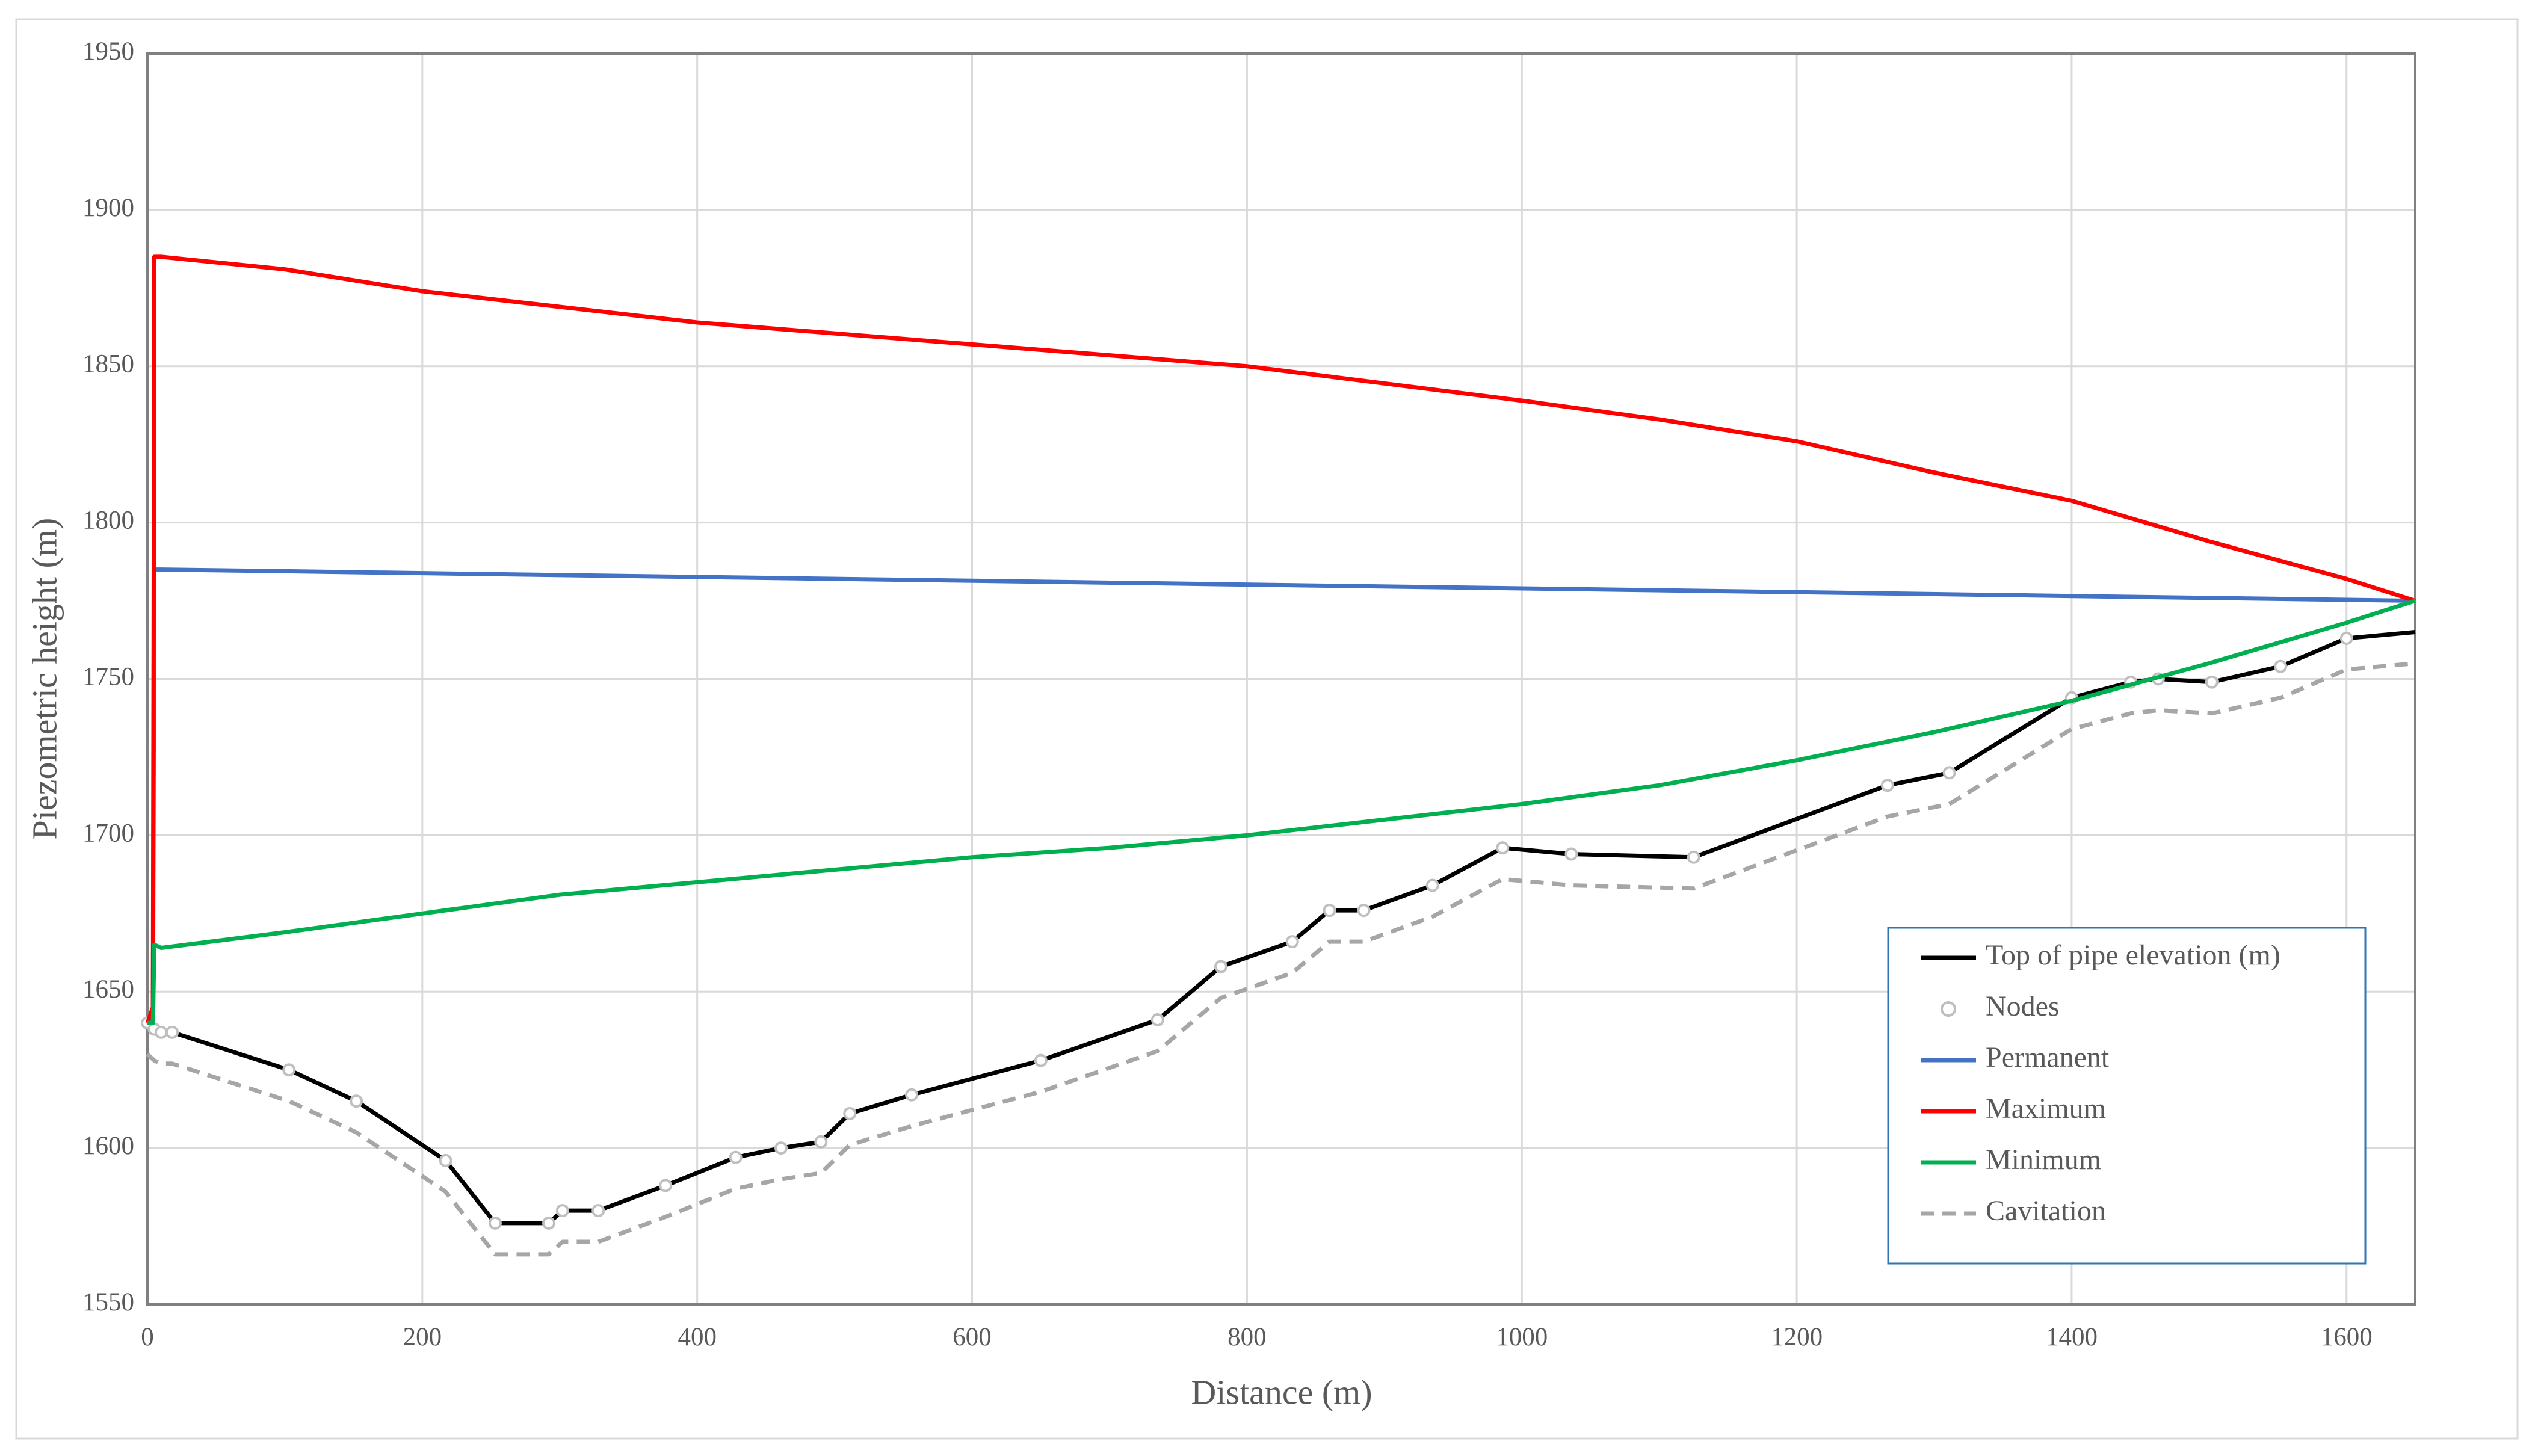  I want to click on y-tick-label: 1700, so click(108, 833).